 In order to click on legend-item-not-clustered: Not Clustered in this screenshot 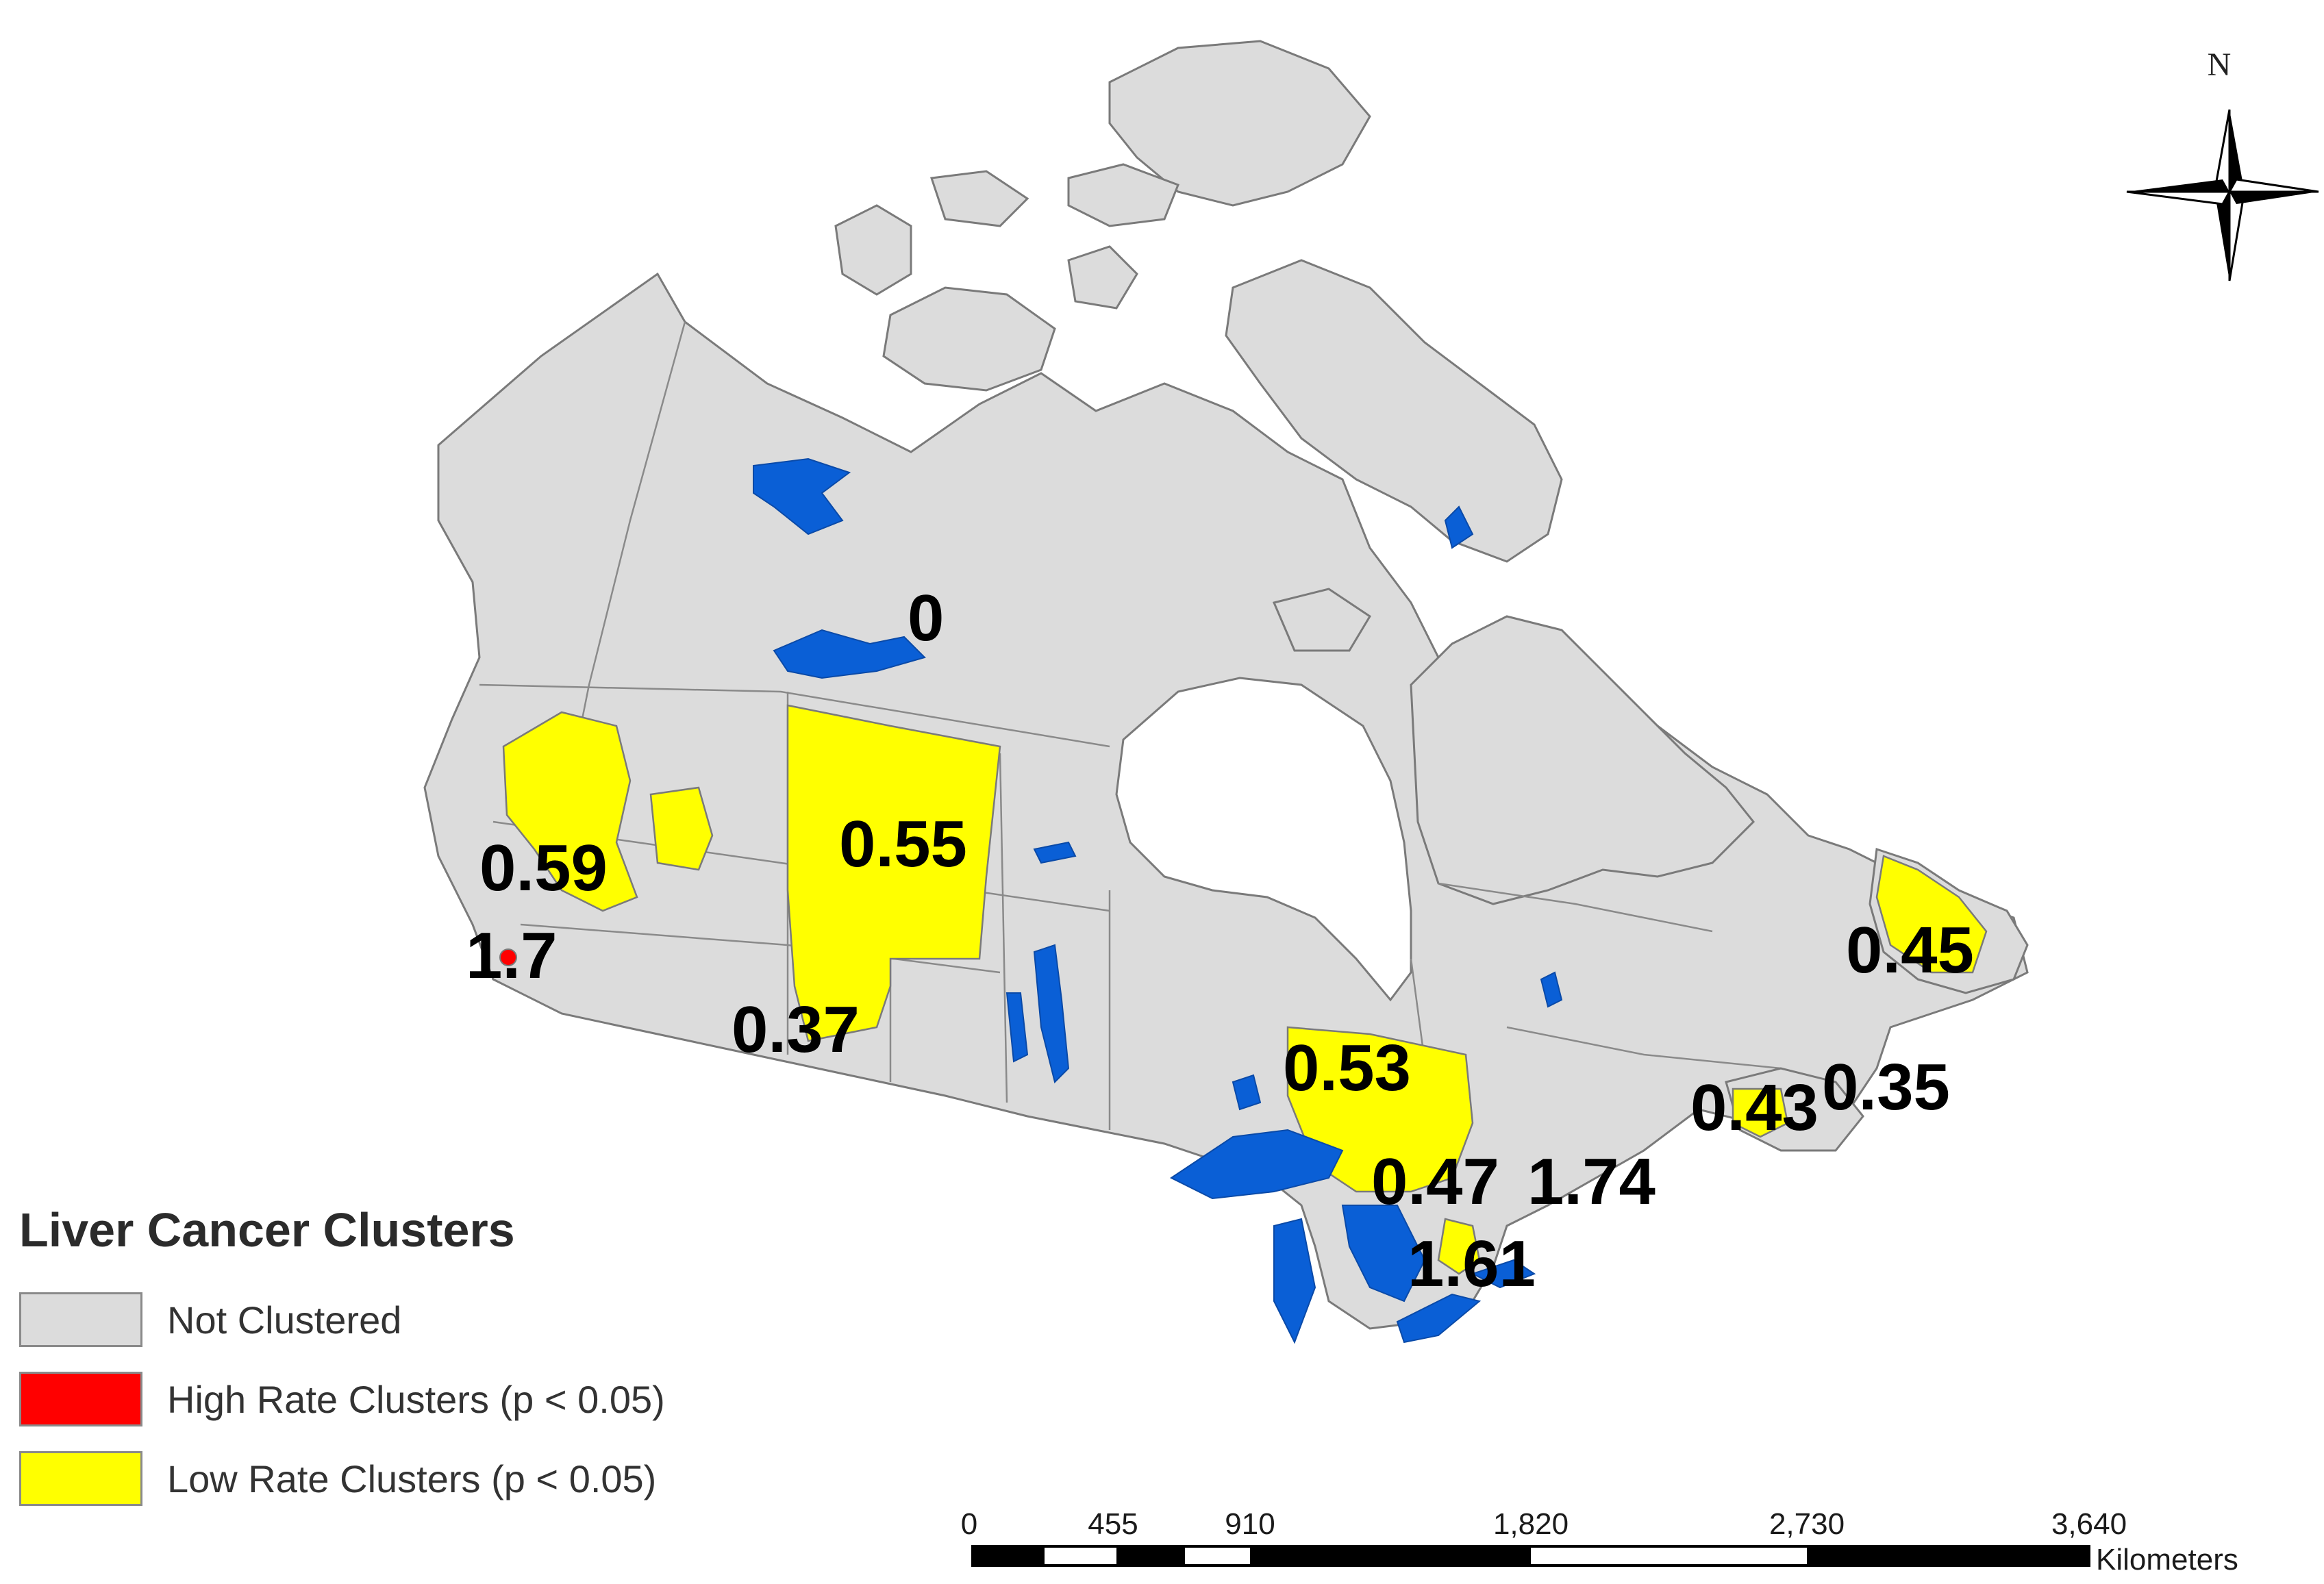, I will do `click(210, 1319)`.